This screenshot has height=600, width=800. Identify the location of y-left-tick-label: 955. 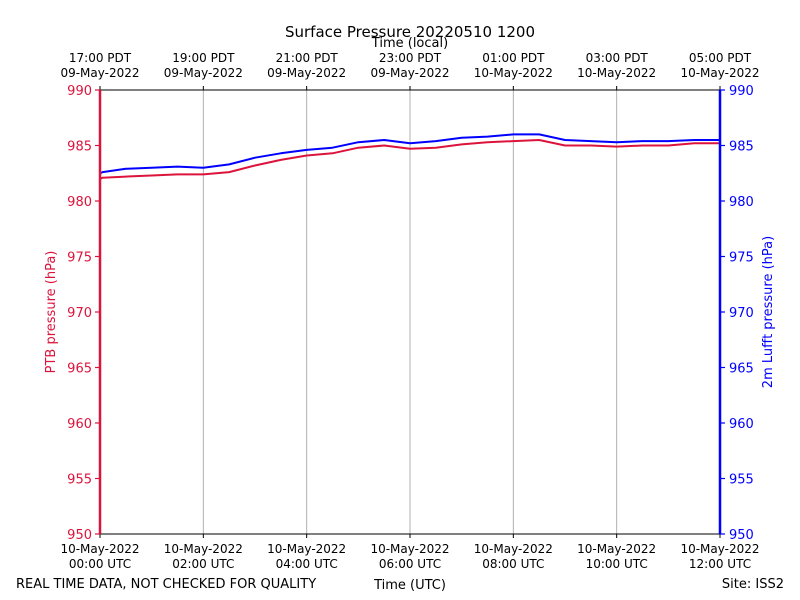
(79, 480).